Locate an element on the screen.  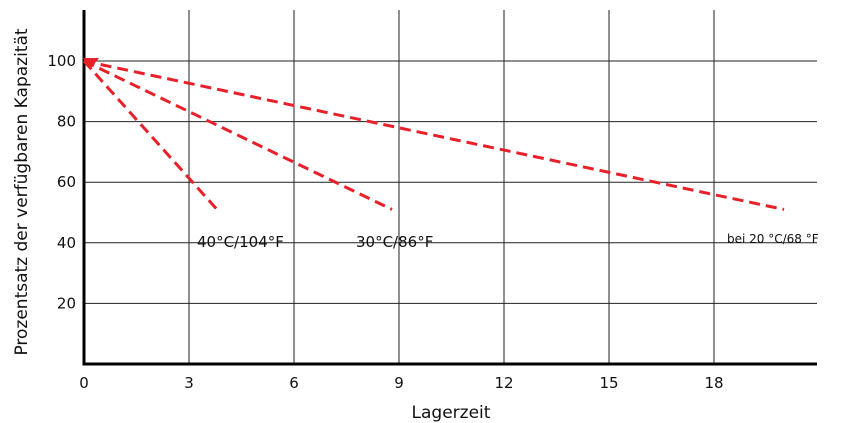
x-tick-label: 15 is located at coordinates (608, 383).